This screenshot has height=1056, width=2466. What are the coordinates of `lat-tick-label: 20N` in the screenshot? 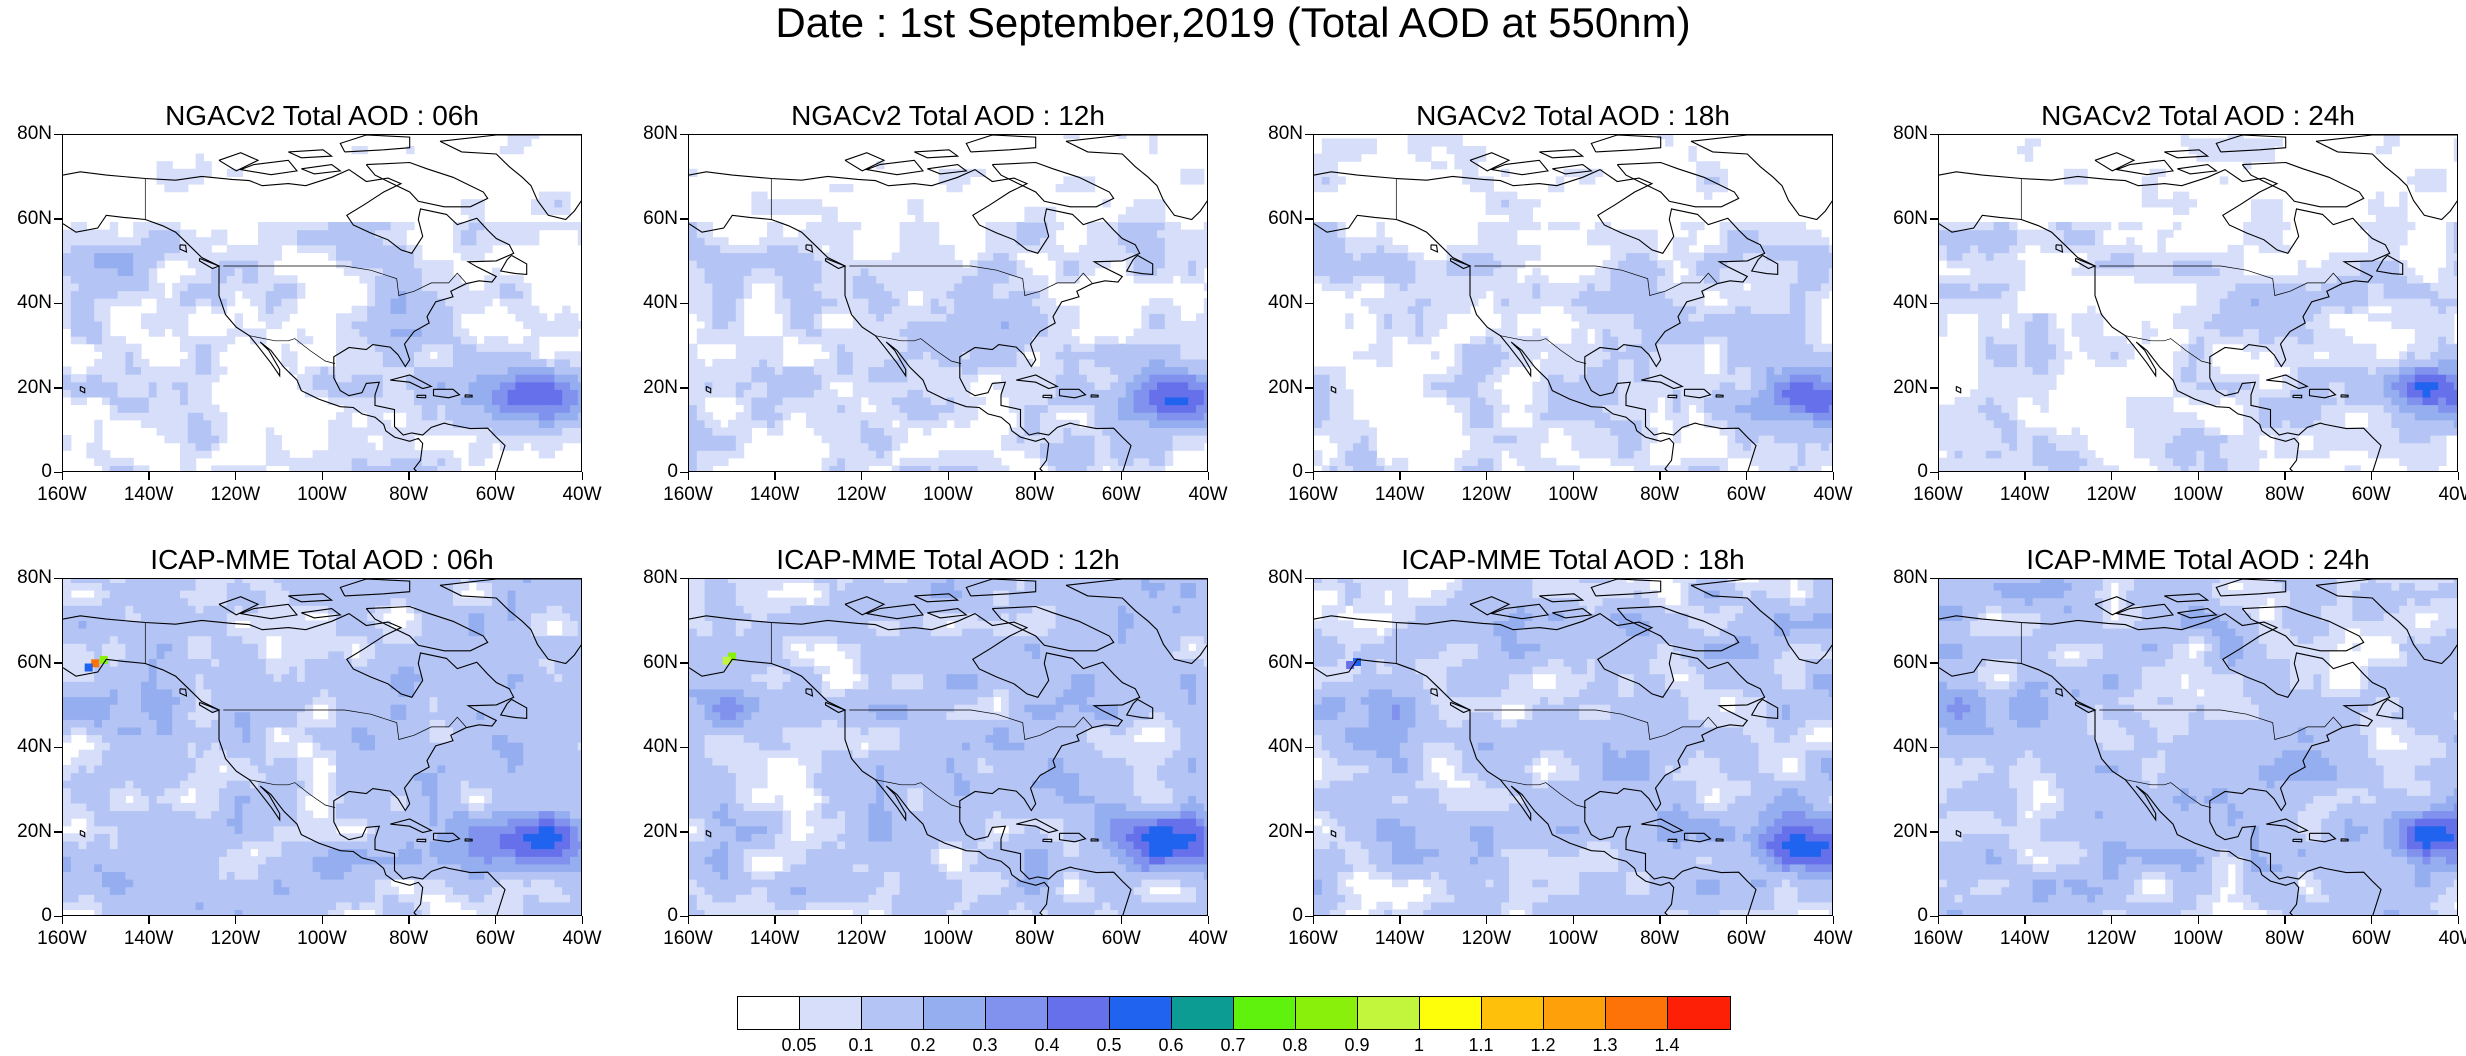 It's located at (1910, 387).